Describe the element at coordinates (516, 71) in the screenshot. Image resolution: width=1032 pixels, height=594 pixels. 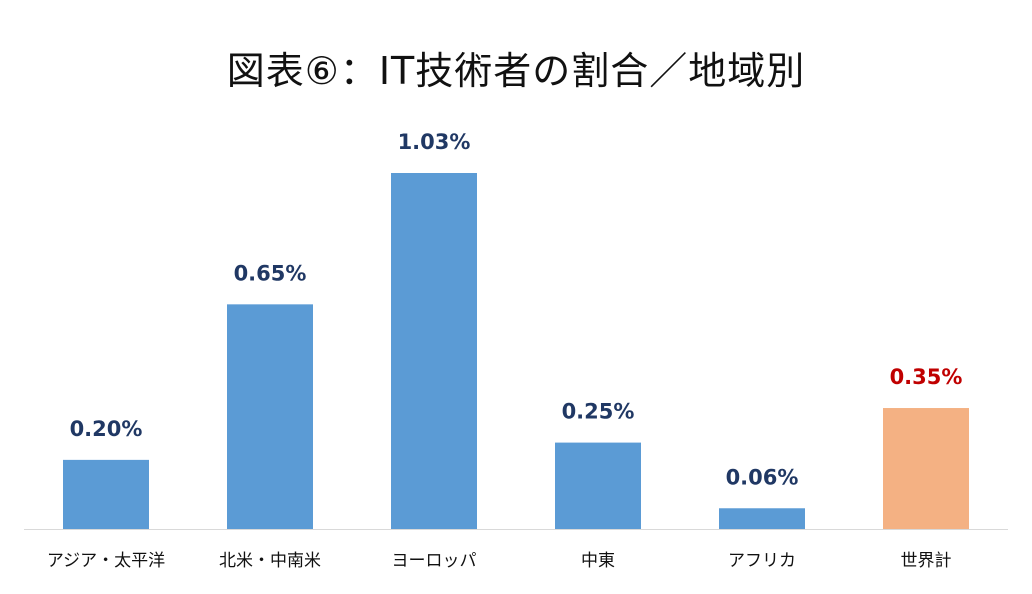
I see `chart-title: 図表⑥：IT技術者の割合／地域別` at that location.